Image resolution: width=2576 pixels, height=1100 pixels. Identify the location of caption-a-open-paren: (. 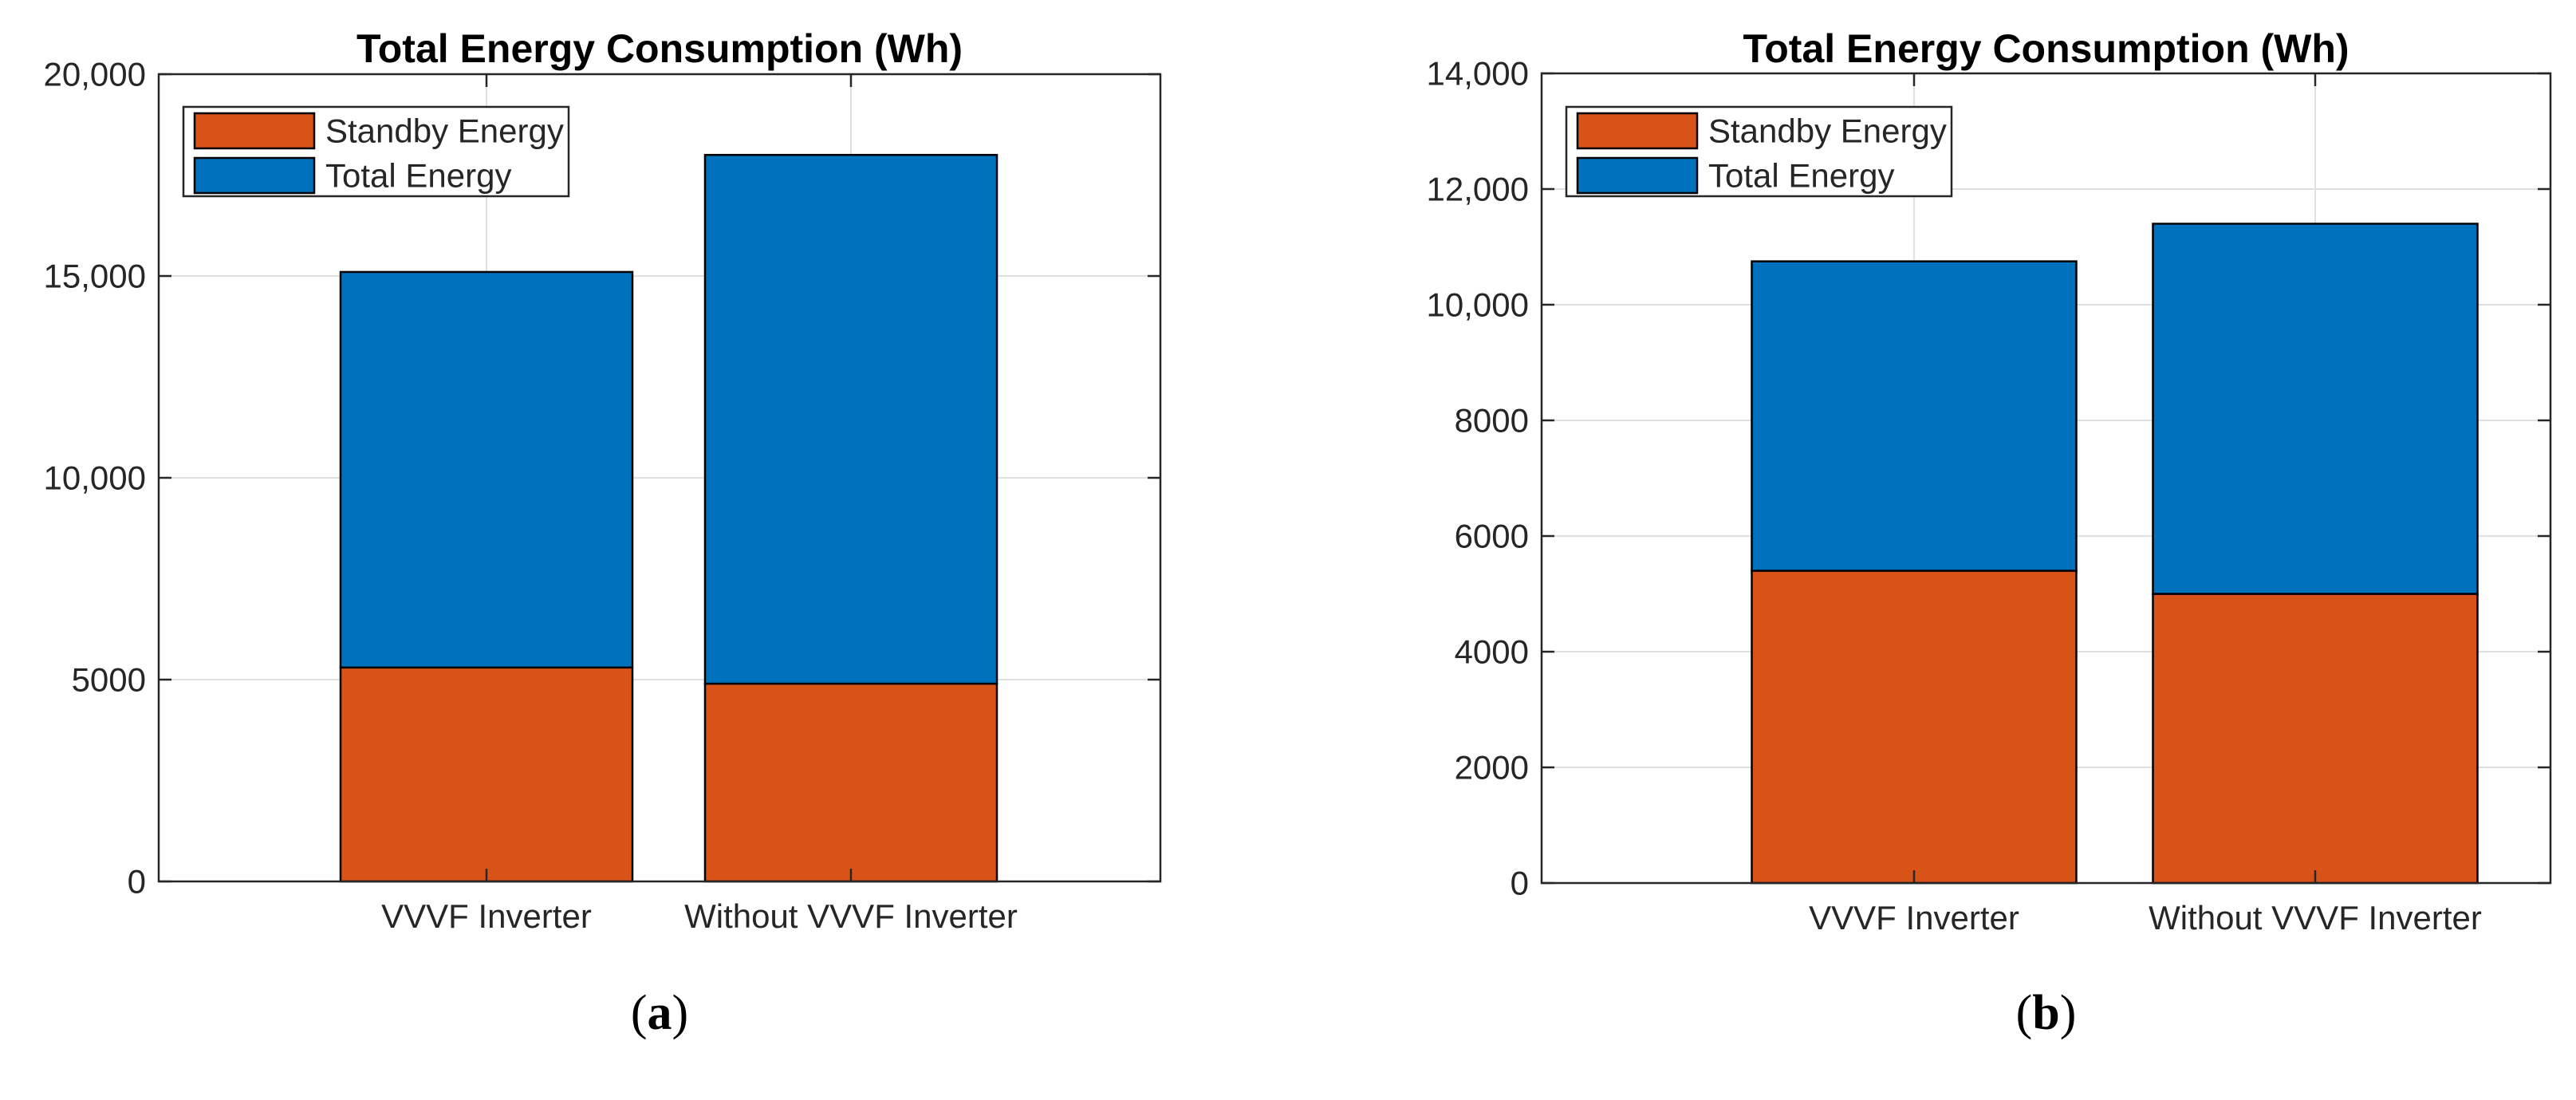
(639, 1013).